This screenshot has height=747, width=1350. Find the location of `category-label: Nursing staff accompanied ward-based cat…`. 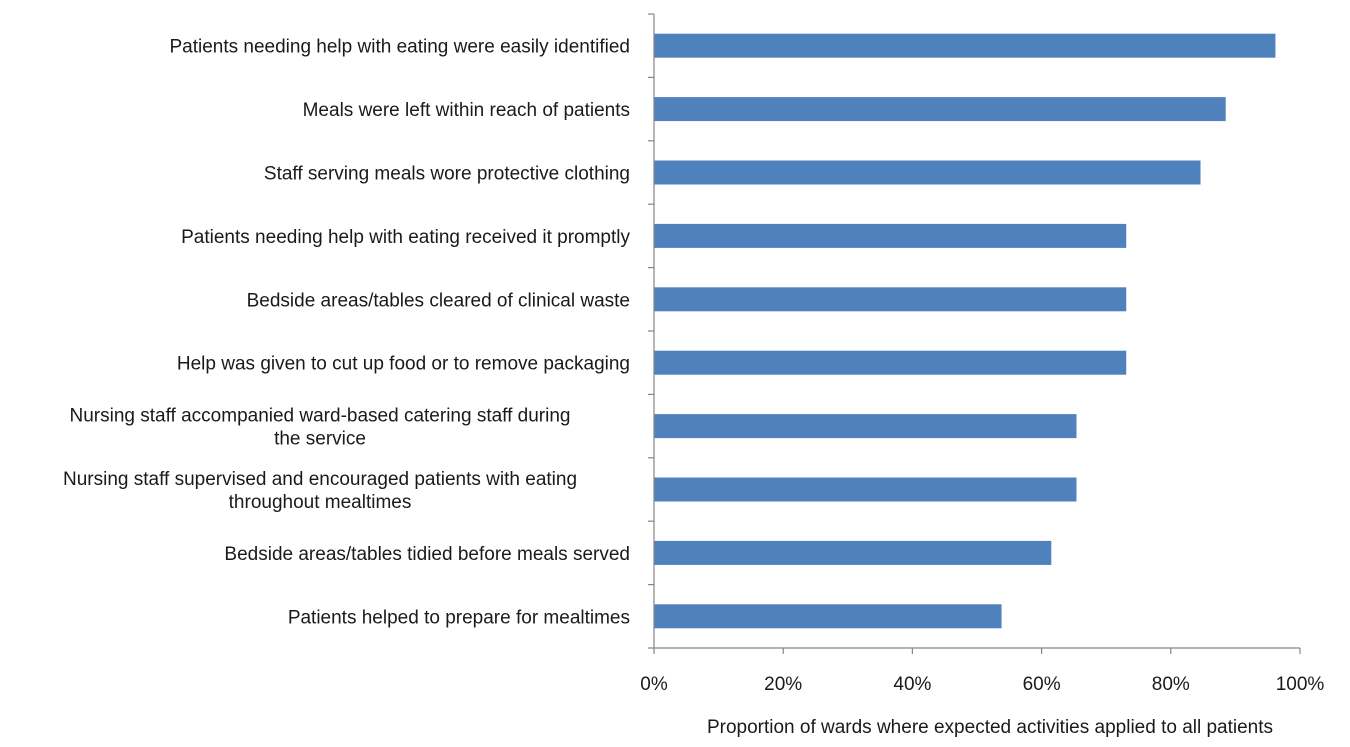

category-label: Nursing staff accompanied ward-based cat… is located at coordinates (320, 428).